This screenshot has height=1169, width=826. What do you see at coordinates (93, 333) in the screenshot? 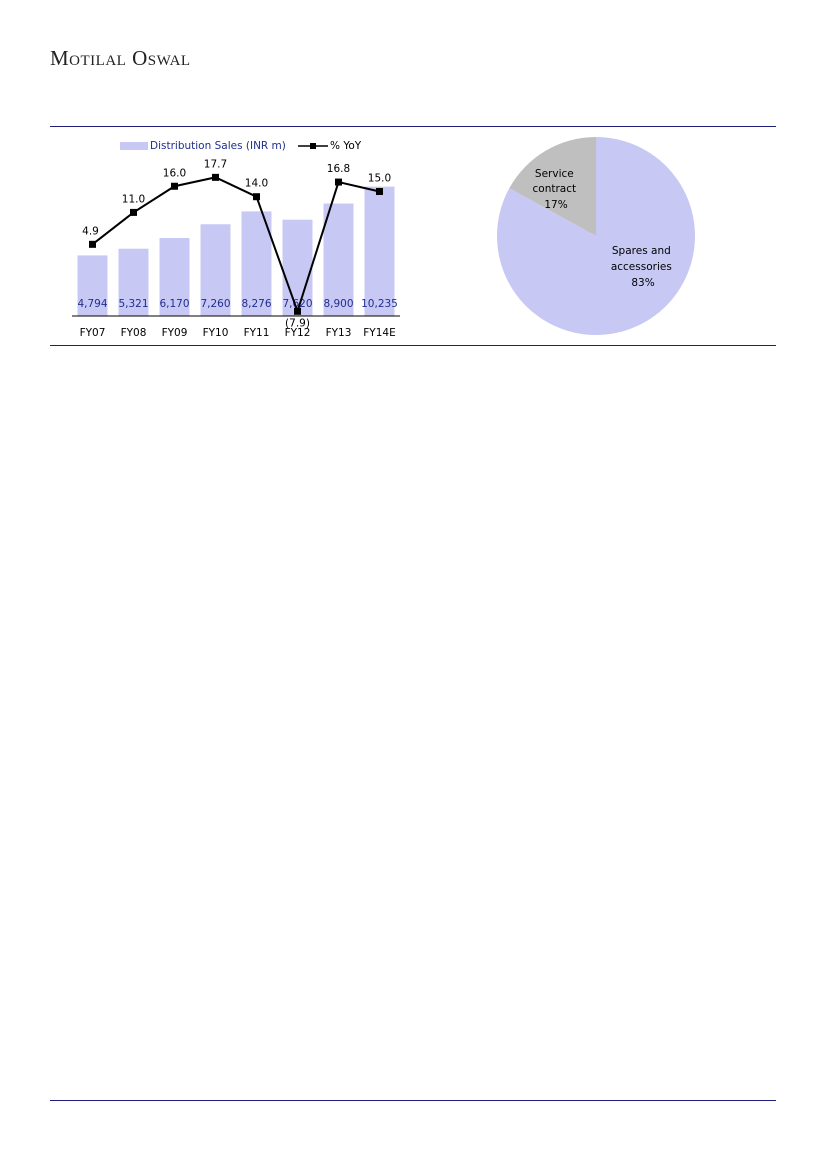
I see `x-tick-fy07: FY07` at bounding box center [93, 333].